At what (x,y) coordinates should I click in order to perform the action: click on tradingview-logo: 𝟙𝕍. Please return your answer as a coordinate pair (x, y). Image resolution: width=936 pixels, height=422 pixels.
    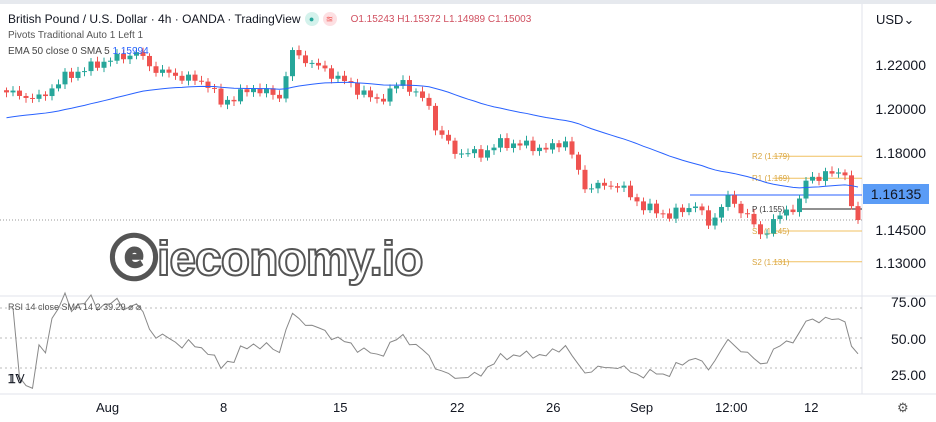
    Looking at the image, I should click on (16, 379).